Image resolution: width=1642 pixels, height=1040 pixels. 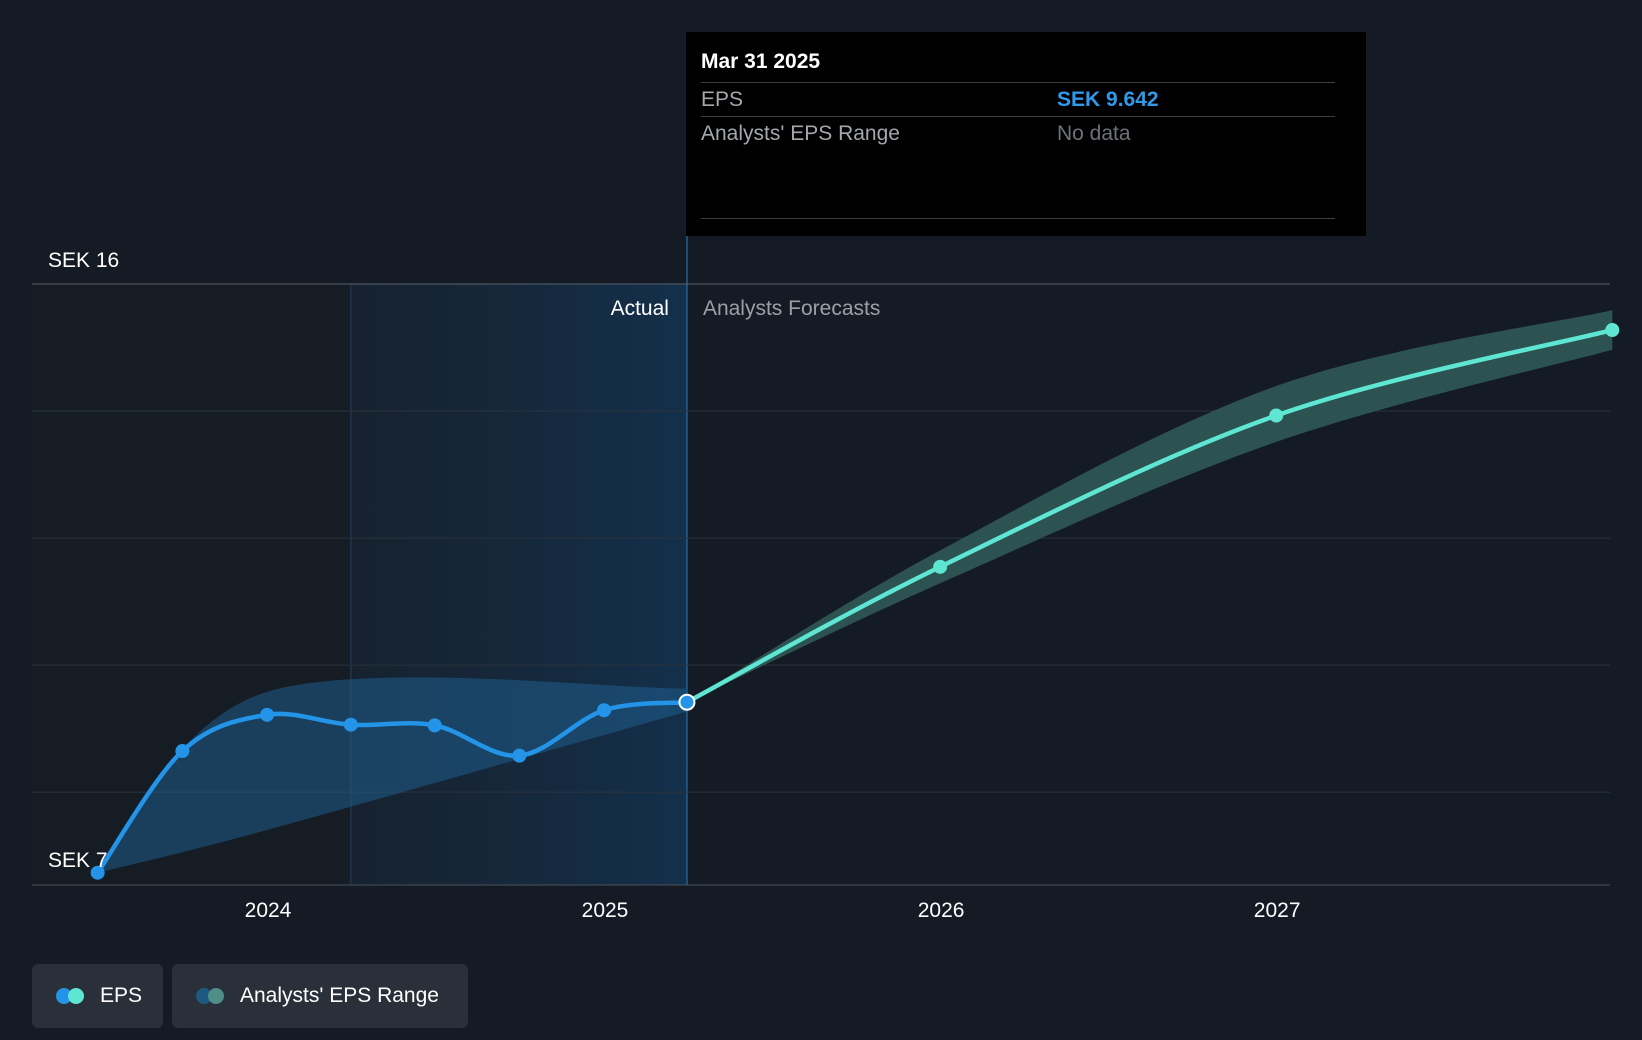 What do you see at coordinates (1277, 910) in the screenshot?
I see `x-tick-label: 2027` at bounding box center [1277, 910].